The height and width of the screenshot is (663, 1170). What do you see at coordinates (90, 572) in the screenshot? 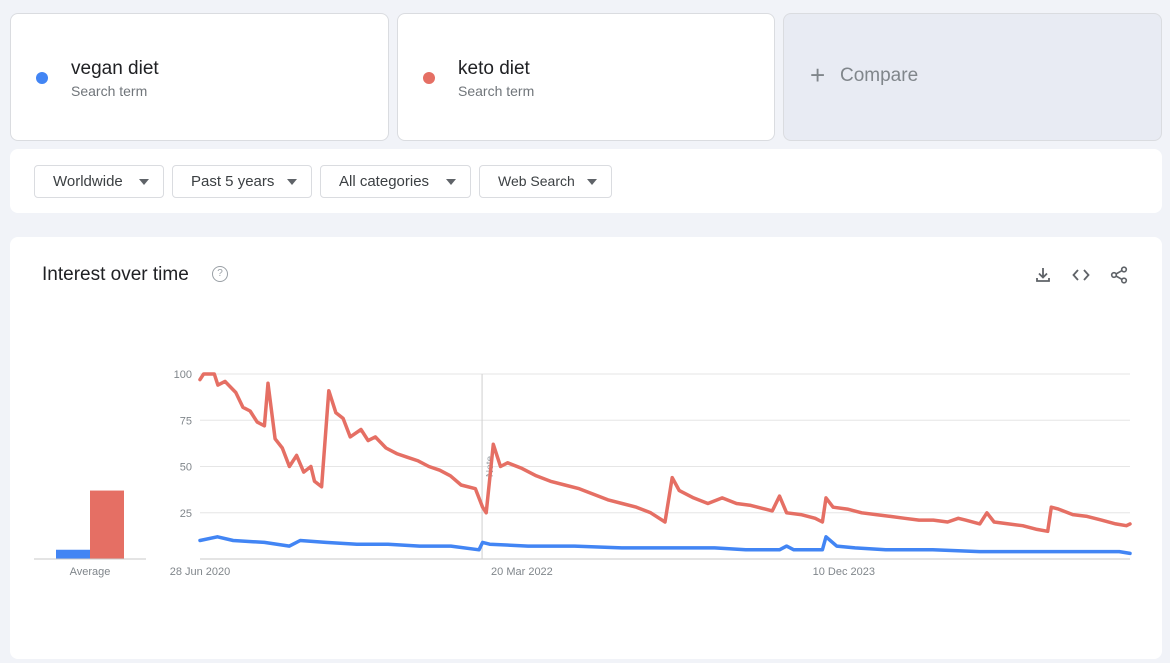
I see `average-label: Average` at bounding box center [90, 572].